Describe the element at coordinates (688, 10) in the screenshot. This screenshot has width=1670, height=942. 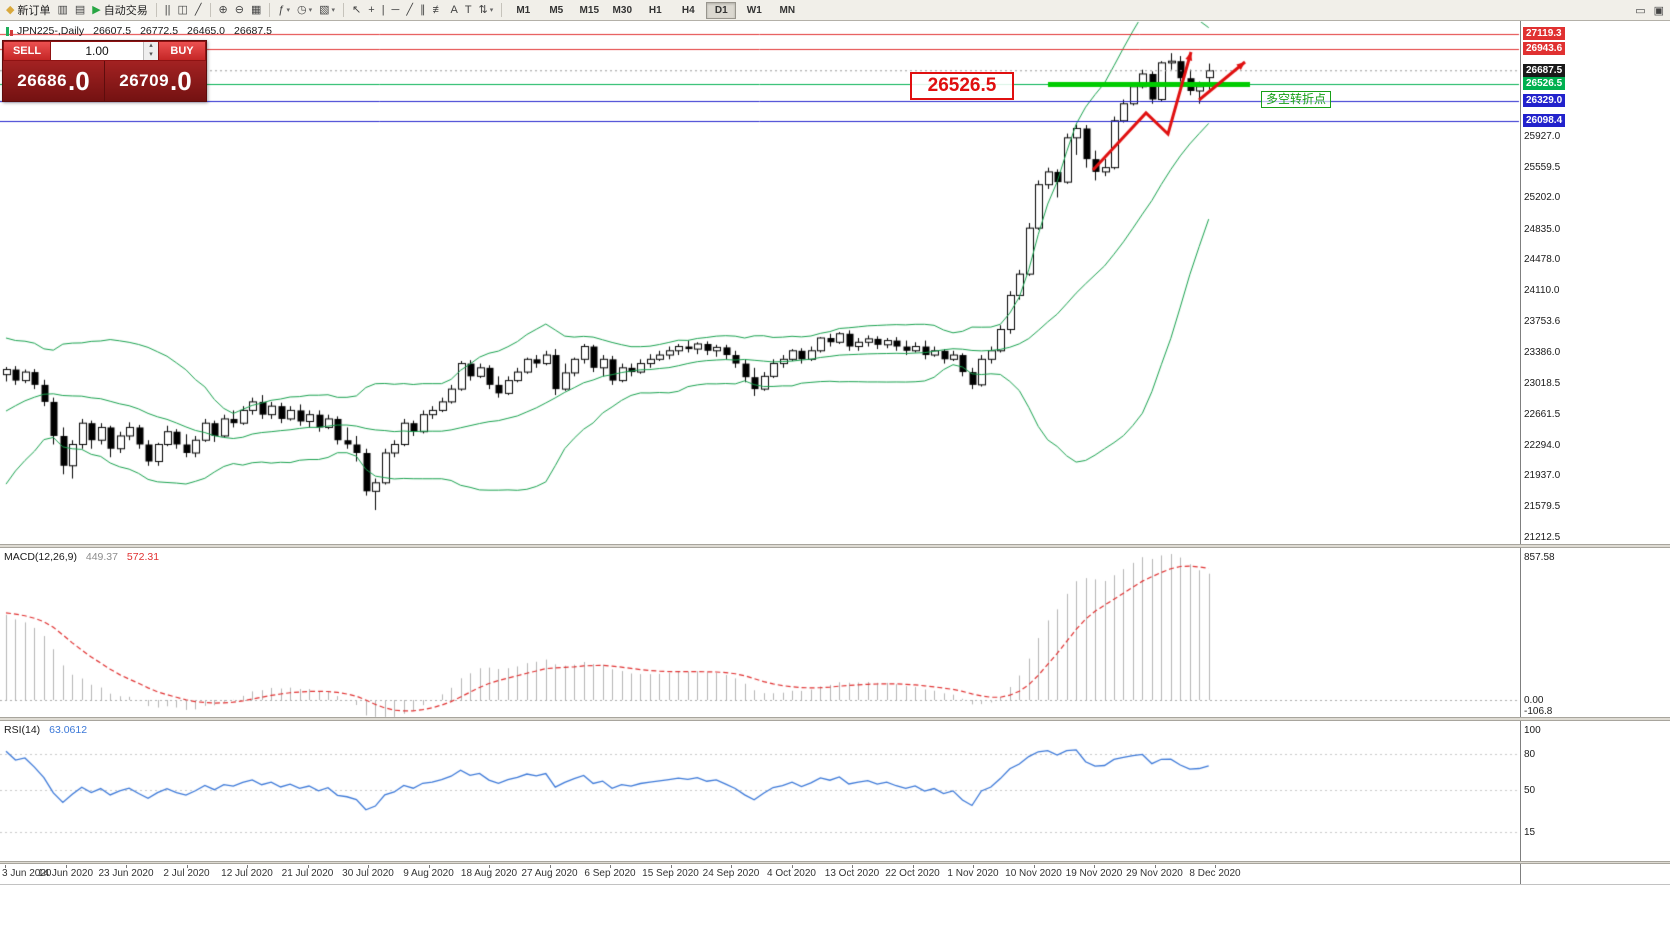
I see `timeframe-h4: H4` at that location.